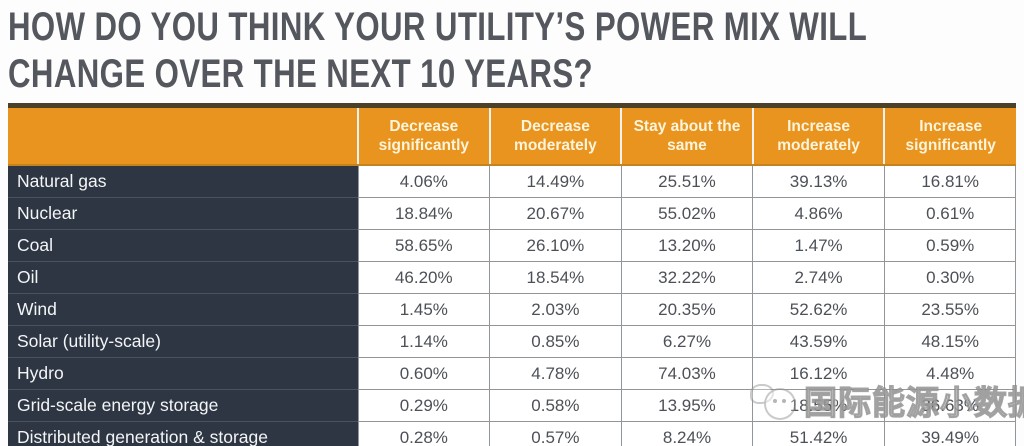 Image resolution: width=1024 pixels, height=446 pixels. Describe the element at coordinates (424, 433) in the screenshot. I see `value-cell: 0.28%` at that location.